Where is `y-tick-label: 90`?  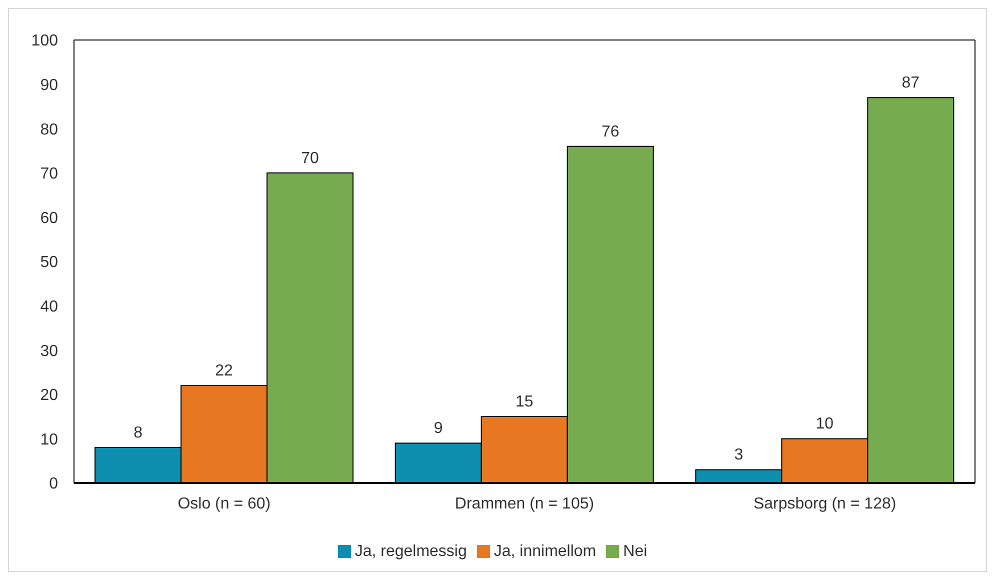 y-tick-label: 90 is located at coordinates (49, 85).